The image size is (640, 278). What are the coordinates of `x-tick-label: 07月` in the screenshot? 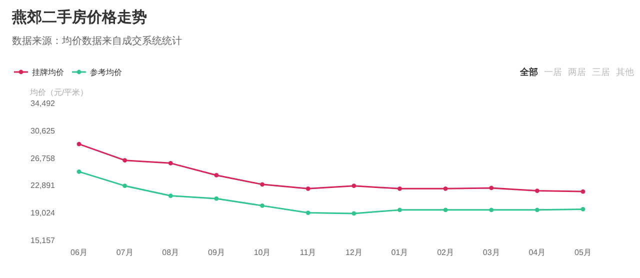 It's located at (125, 252).